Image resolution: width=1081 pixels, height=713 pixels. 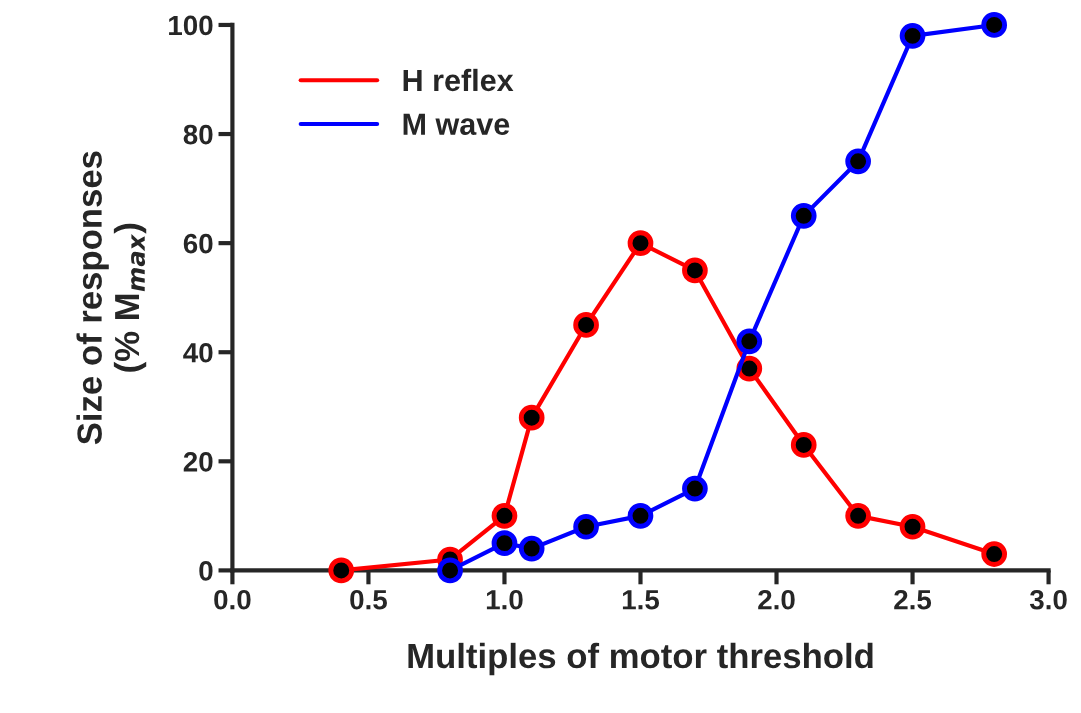 I want to click on y-axis-title: Size of responses (% M$_{max}$), so click(x=111, y=298).